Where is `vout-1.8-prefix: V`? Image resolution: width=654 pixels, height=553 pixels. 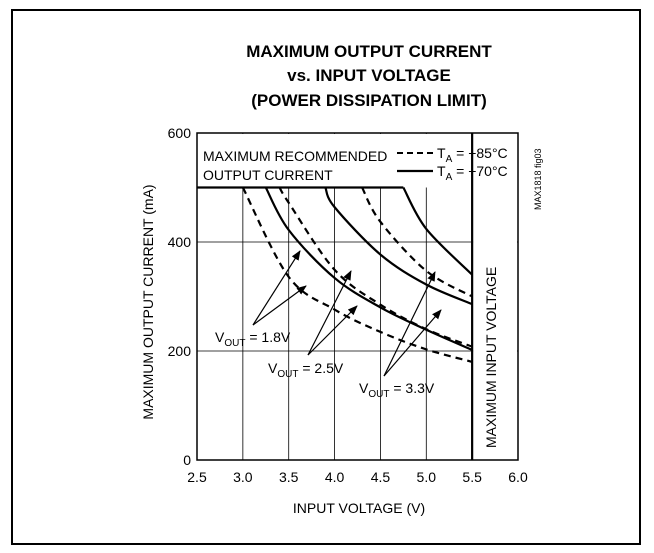
vout-1.8-prefix: V is located at coordinates (220, 337).